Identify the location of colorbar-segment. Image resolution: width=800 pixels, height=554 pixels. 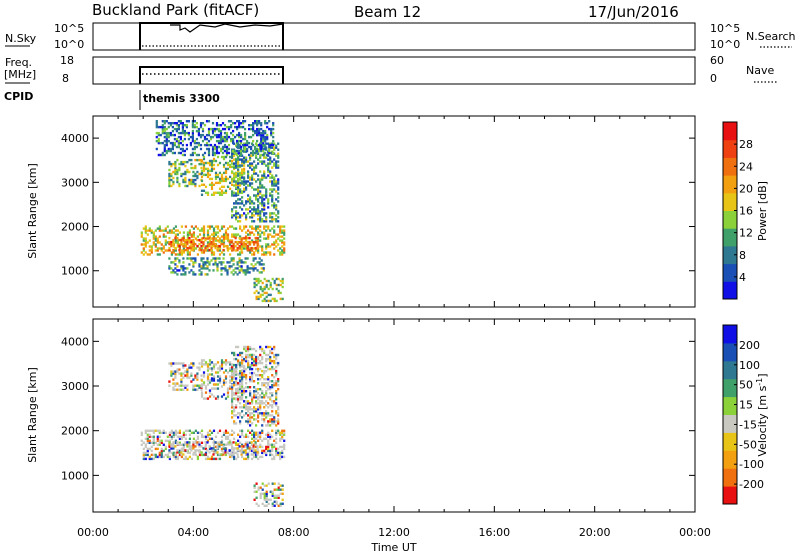
(730, 290).